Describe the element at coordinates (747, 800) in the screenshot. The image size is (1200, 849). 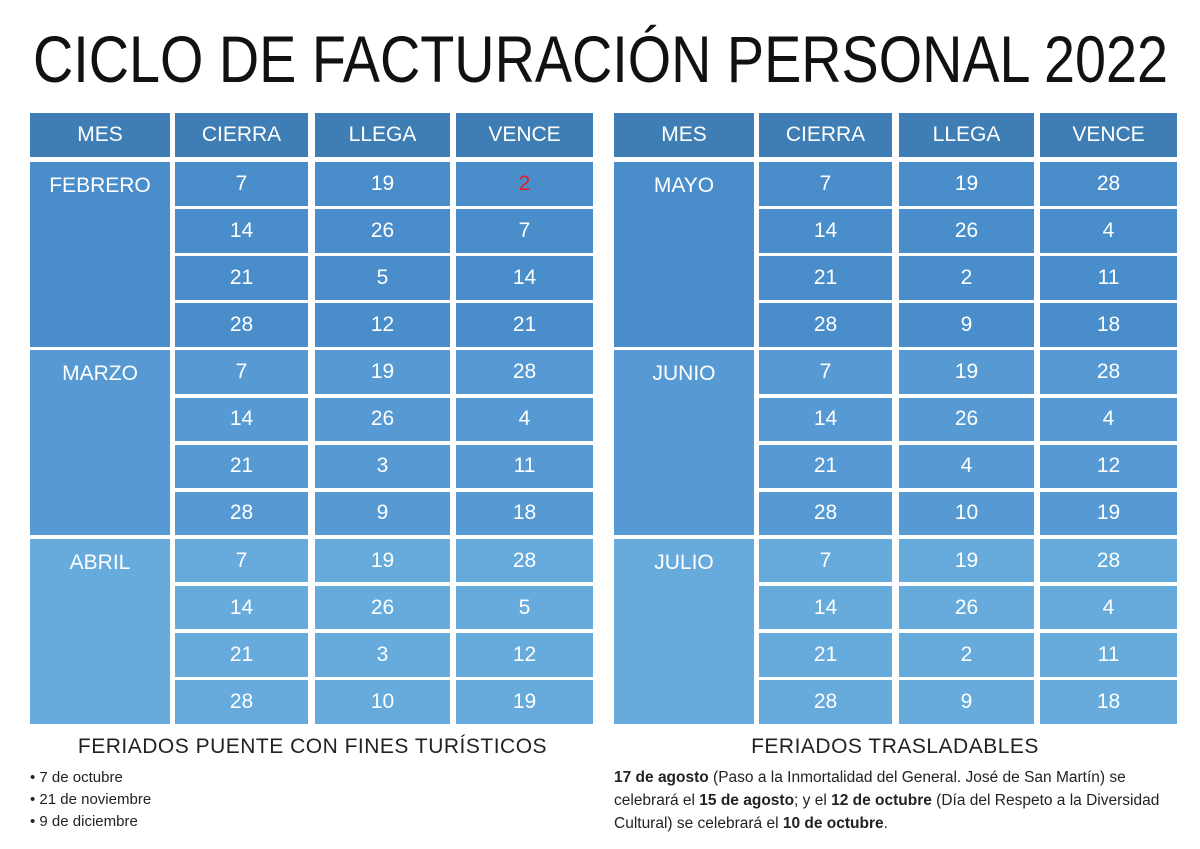
I see `bold-text: 15 de agosto` at that location.